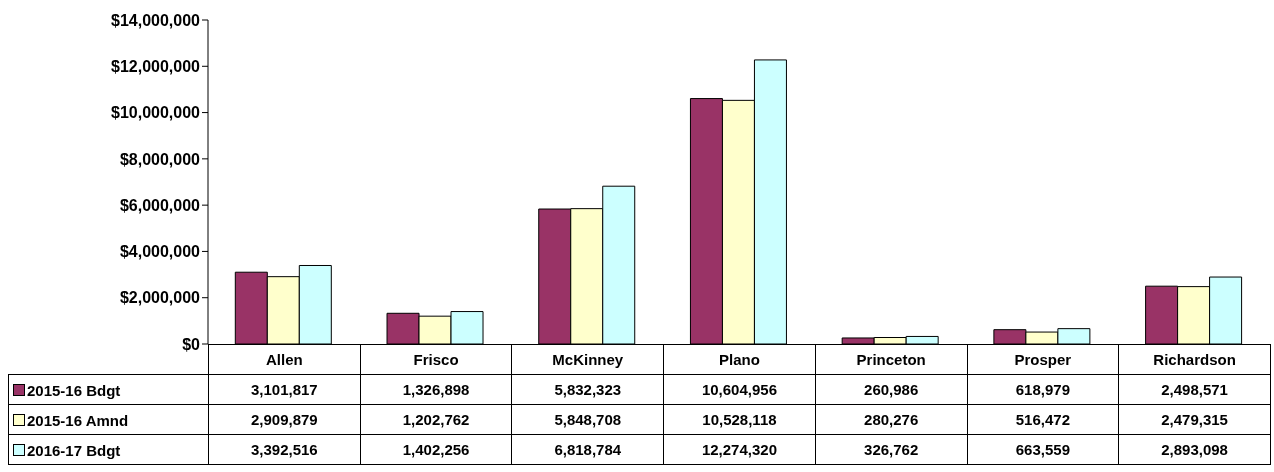 Image resolution: width=1274 pixels, height=472 pixels. What do you see at coordinates (1043, 419) in the screenshot?
I see `data-label: 516,472` at bounding box center [1043, 419].